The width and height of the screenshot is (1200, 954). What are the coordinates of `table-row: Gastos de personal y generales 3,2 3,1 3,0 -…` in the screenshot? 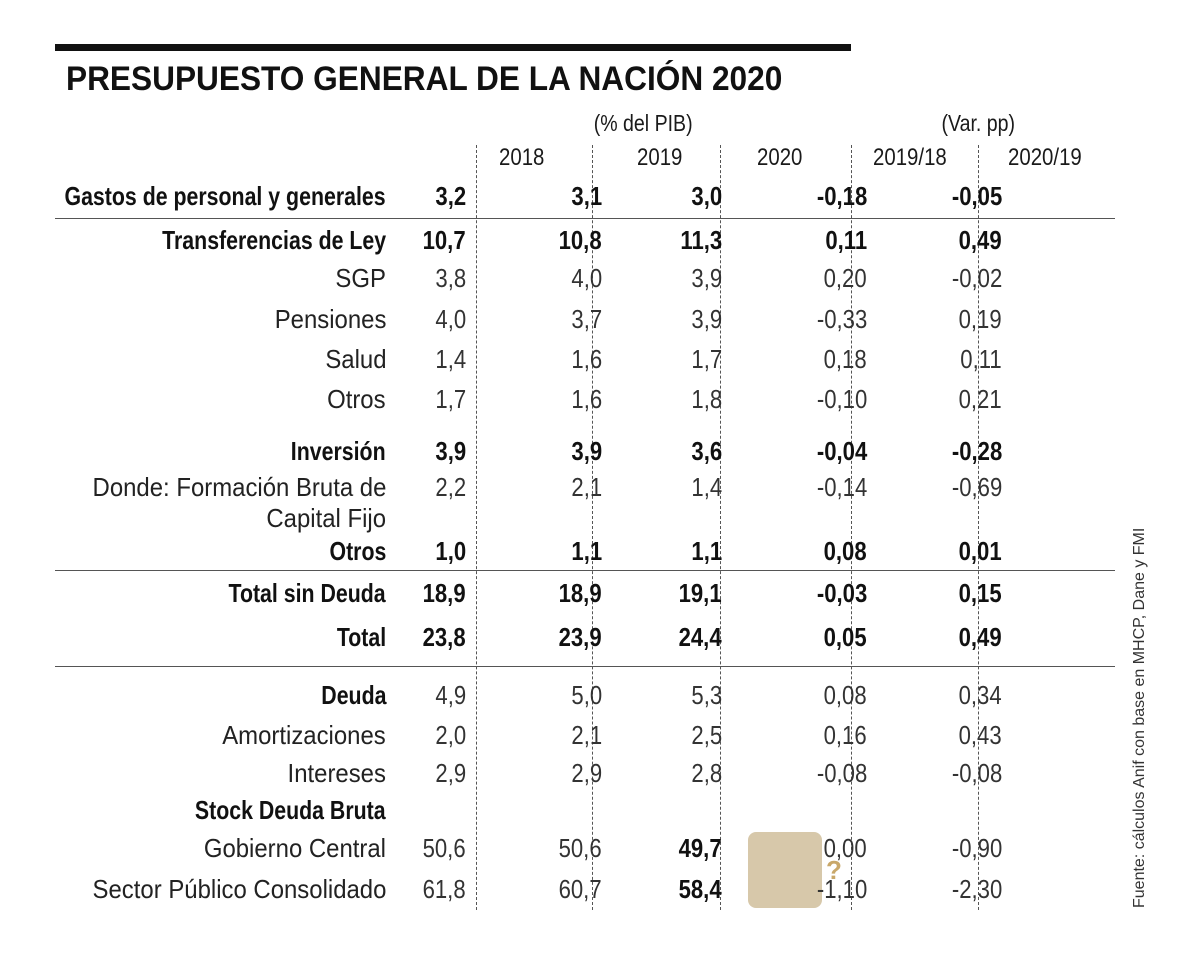 It's located at (560, 196).